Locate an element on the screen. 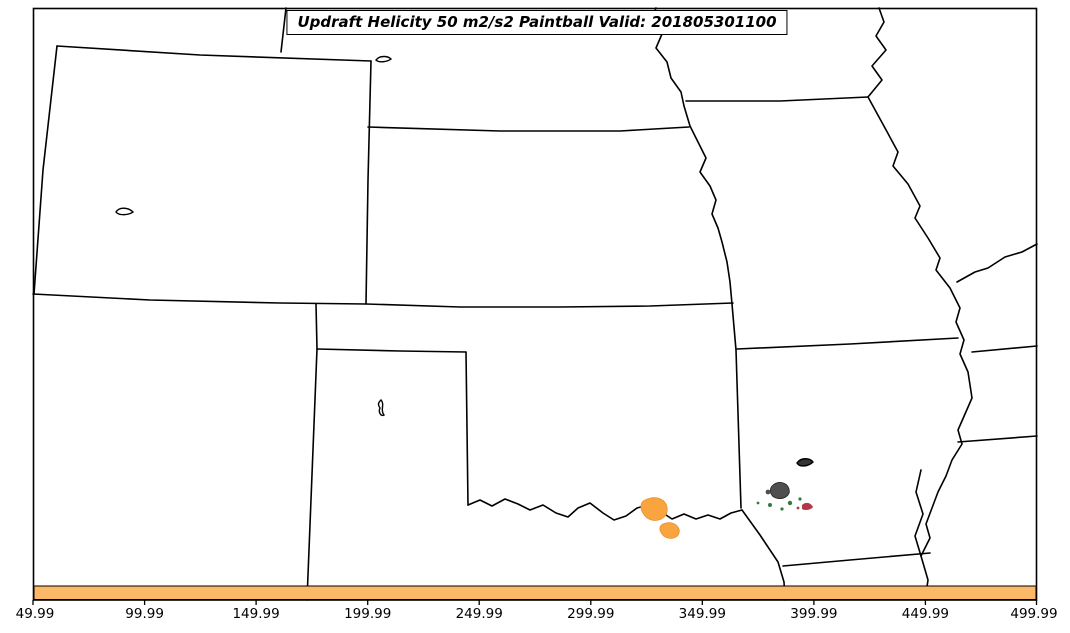 The height and width of the screenshot is (633, 1070). border-tx-nm is located at coordinates (312, 474).